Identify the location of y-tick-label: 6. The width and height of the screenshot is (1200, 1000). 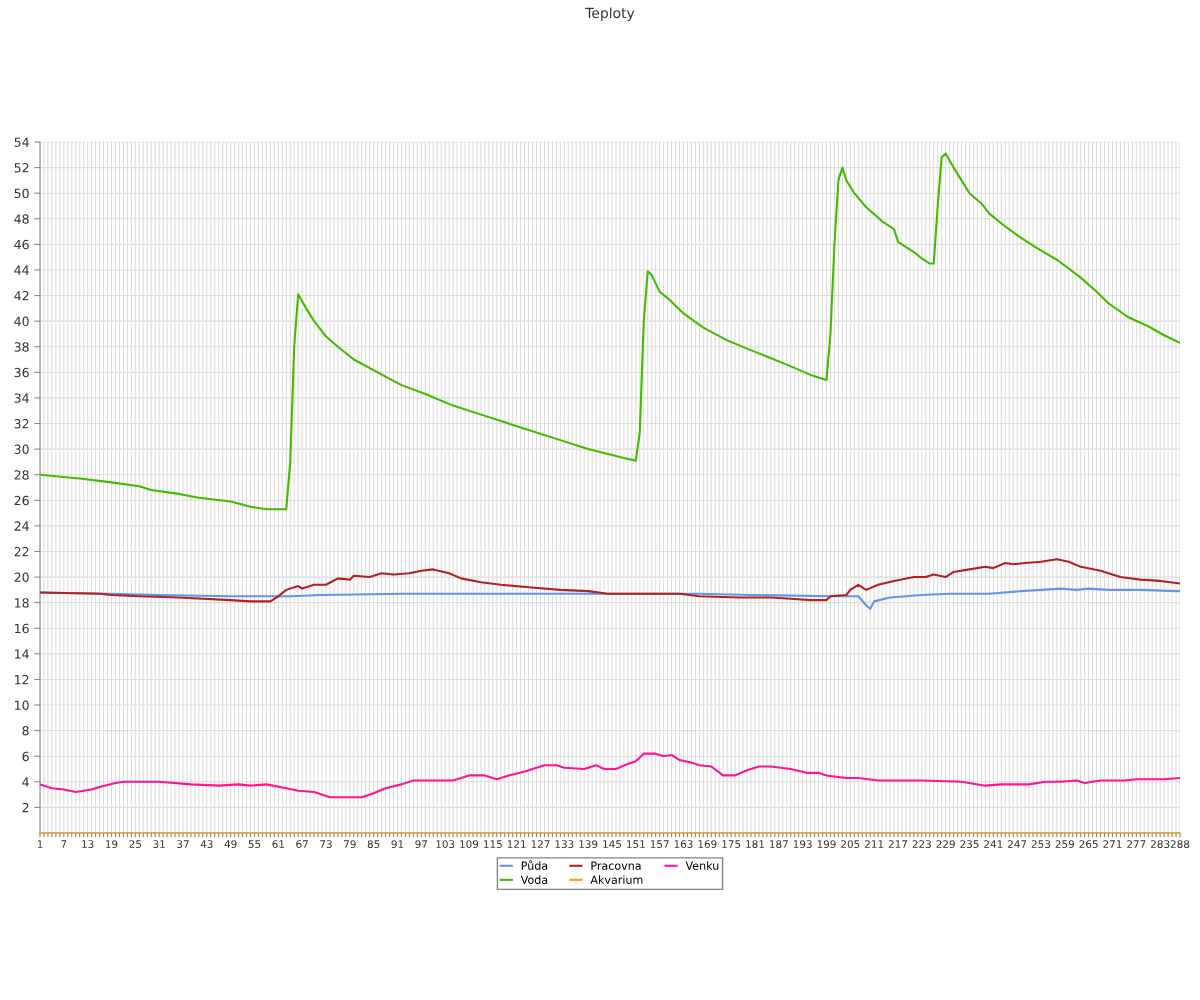
(25, 756).